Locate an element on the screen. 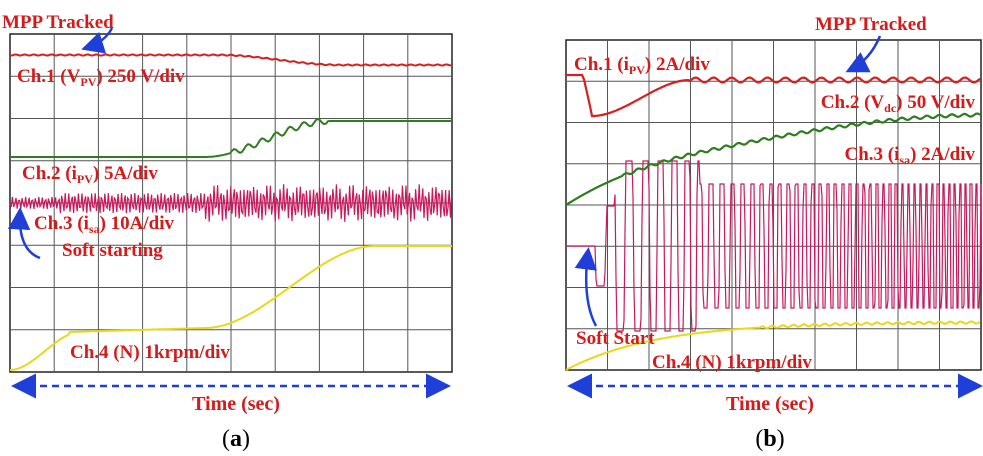  panel-a-ch3-trace is located at coordinates (231, 203).